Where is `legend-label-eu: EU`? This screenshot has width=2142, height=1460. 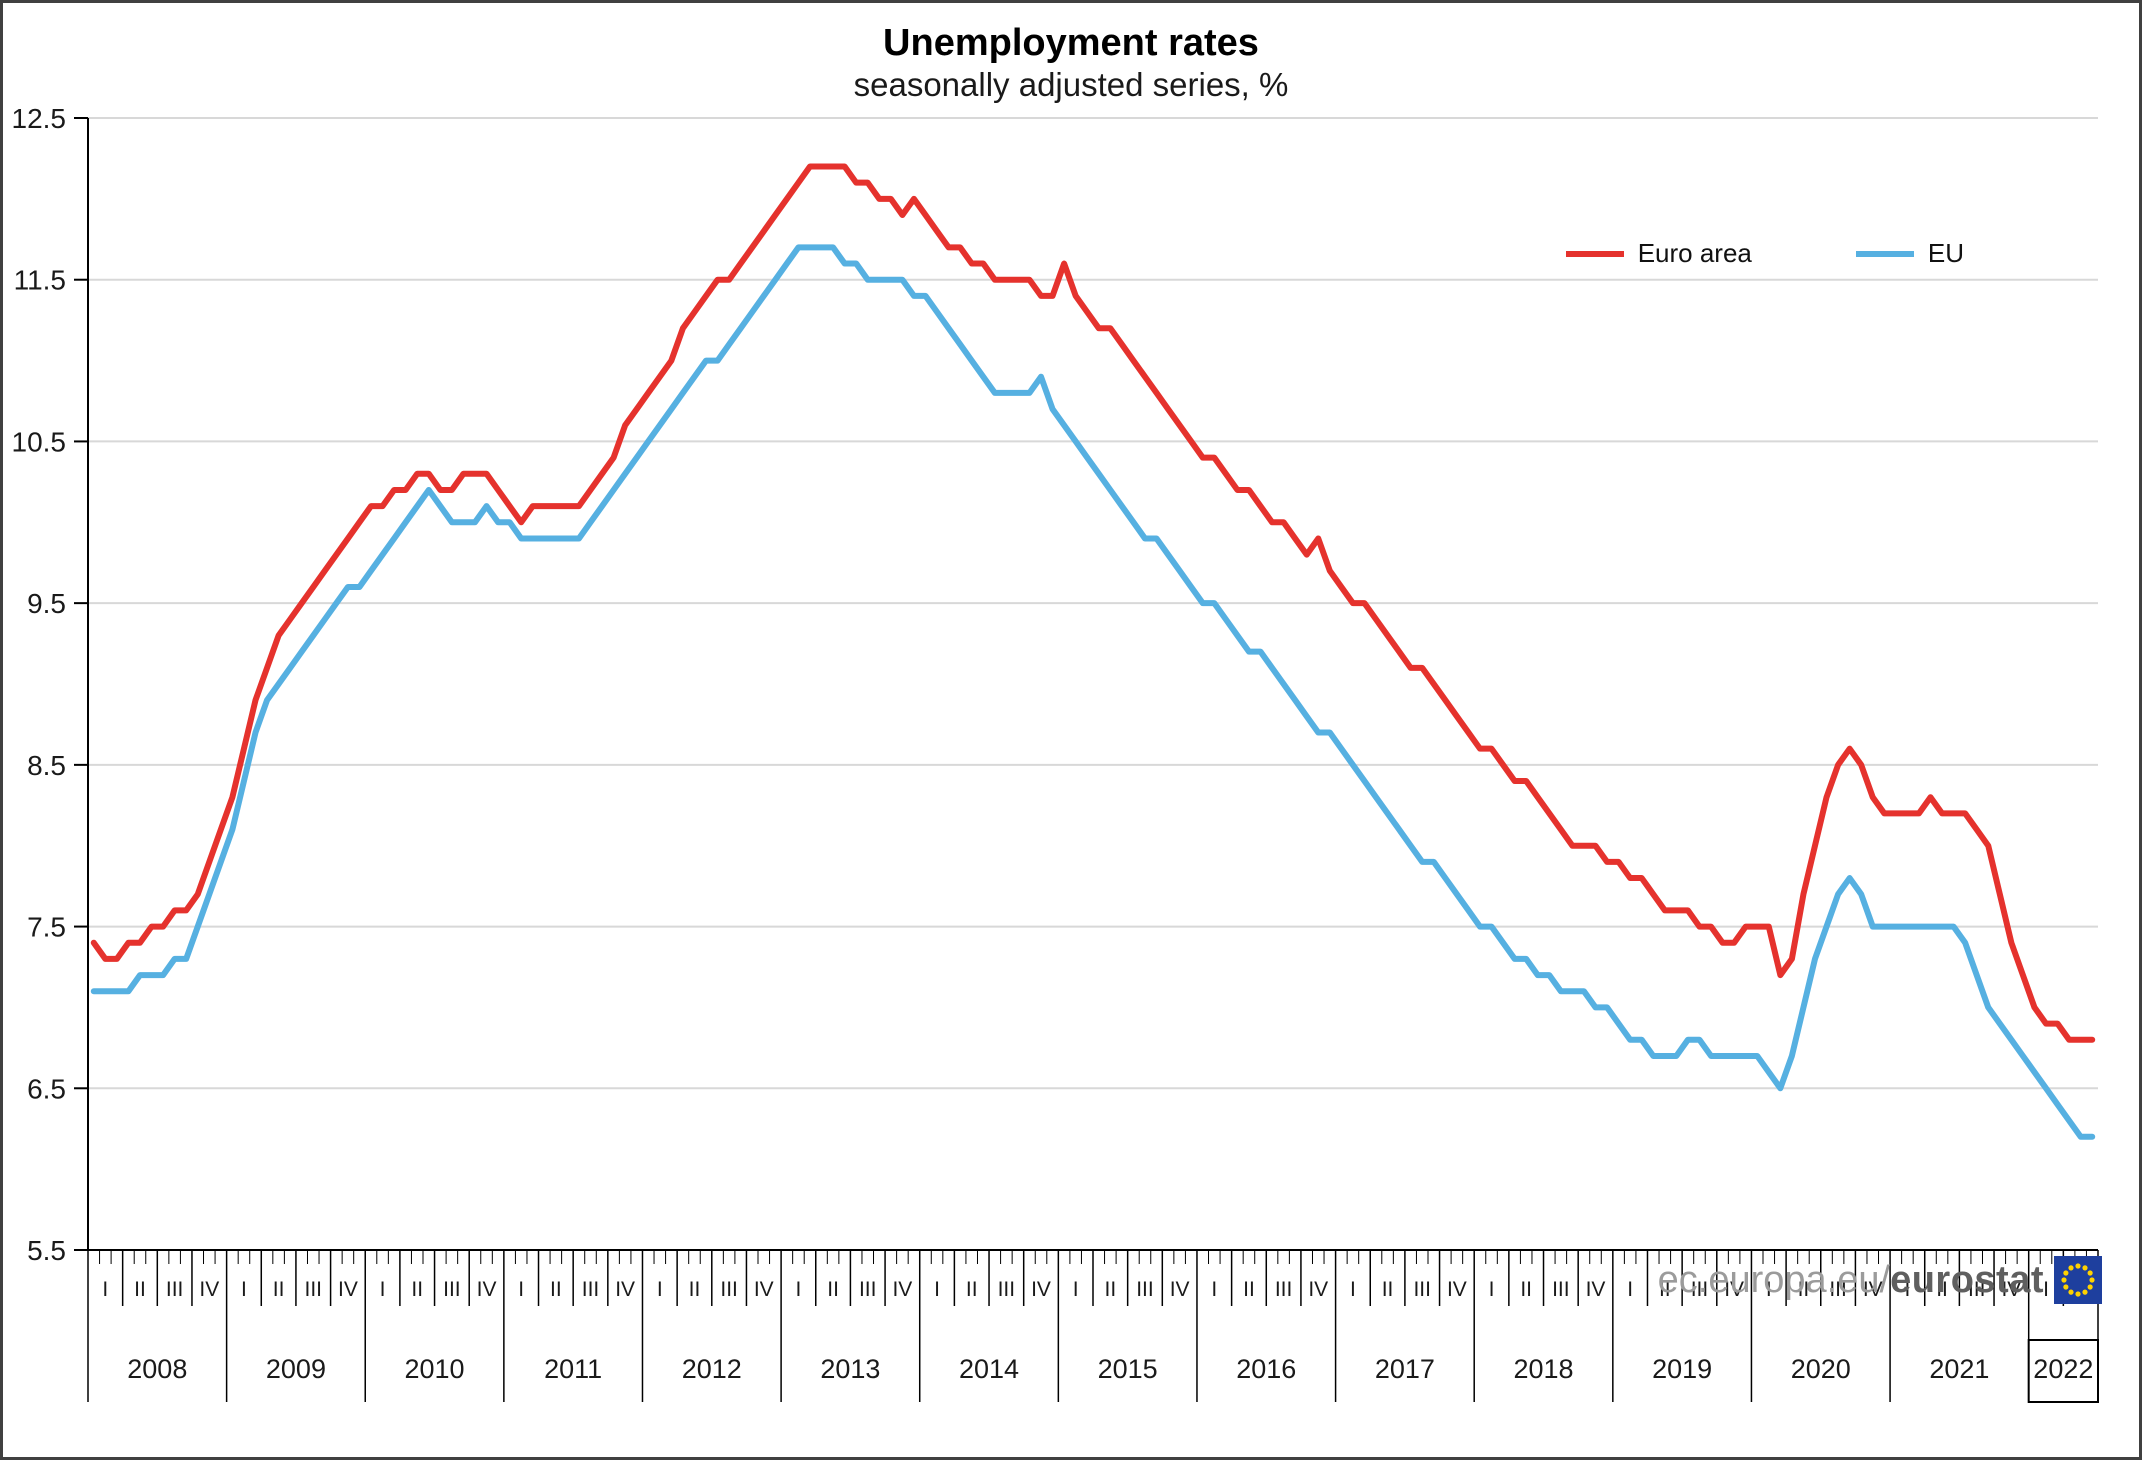 legend-label-eu: EU is located at coordinates (1945, 253).